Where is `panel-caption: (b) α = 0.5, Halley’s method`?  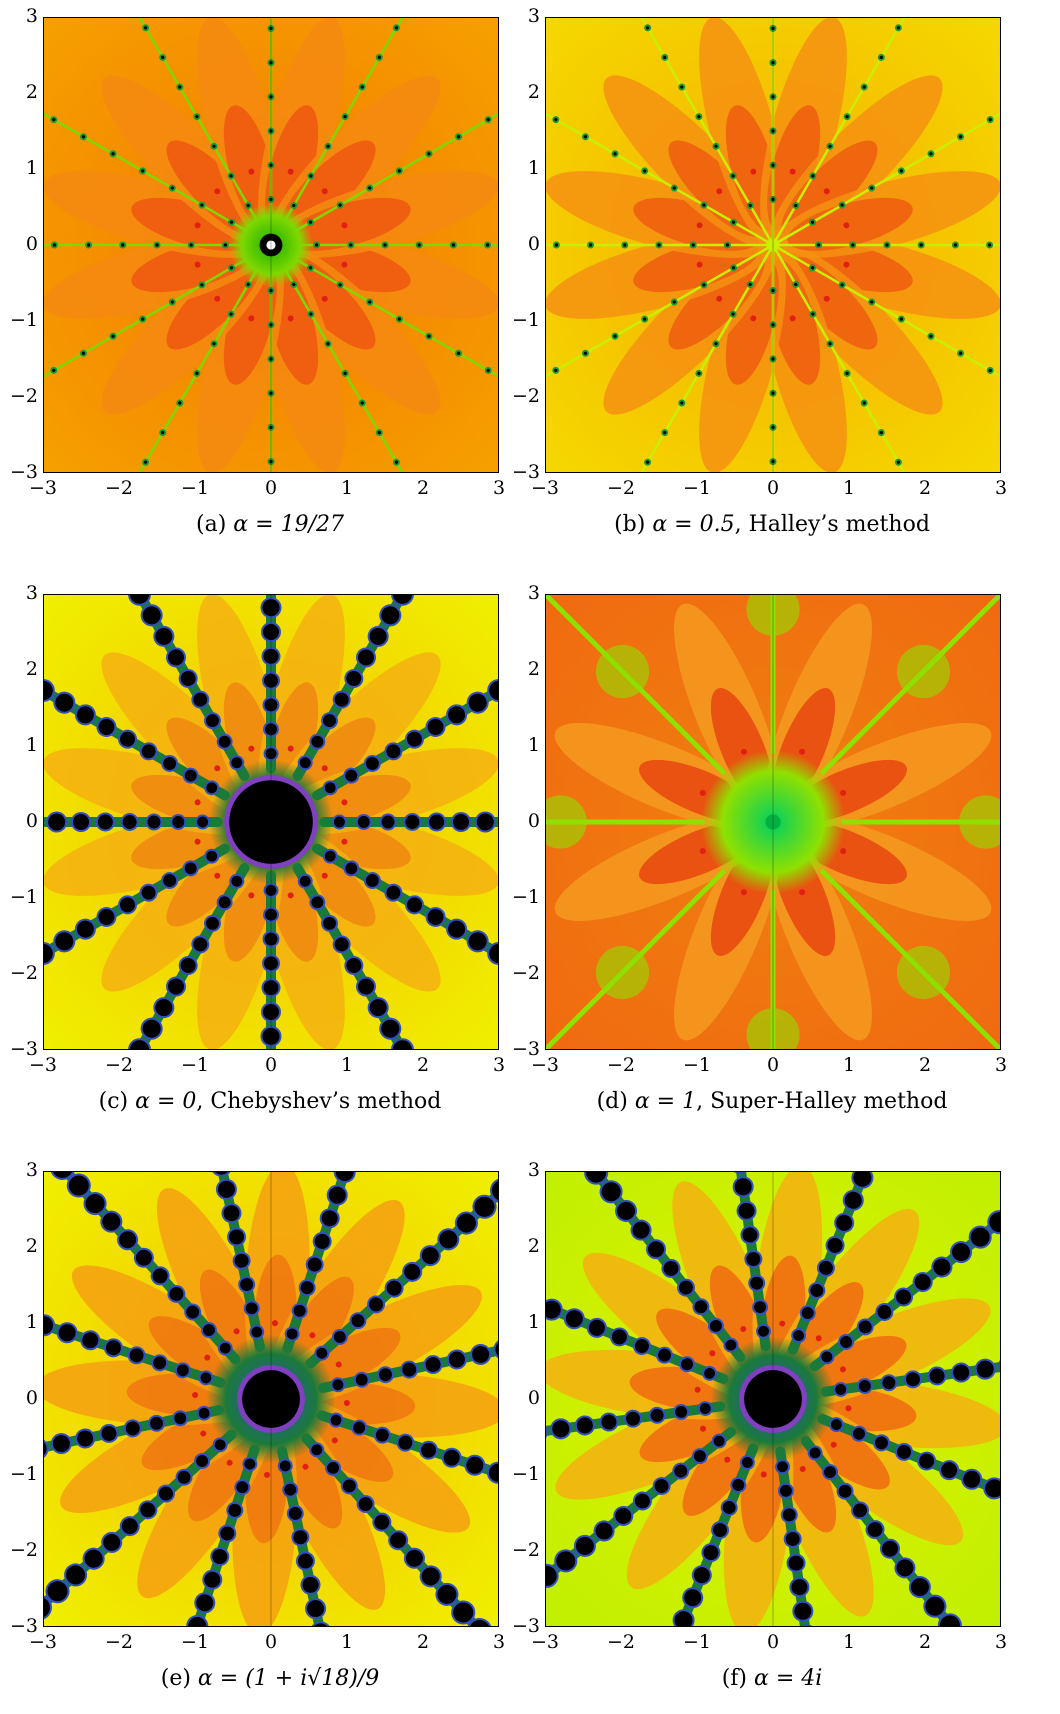
panel-caption: (b) α = 0.5, Halley’s method is located at coordinates (772, 524).